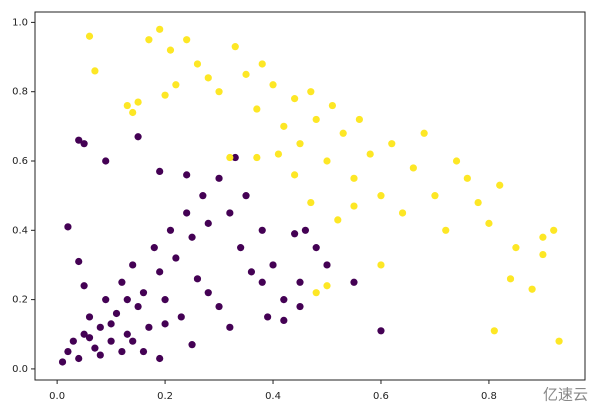  I want to click on x-tick-label: 0.0, so click(57, 396).